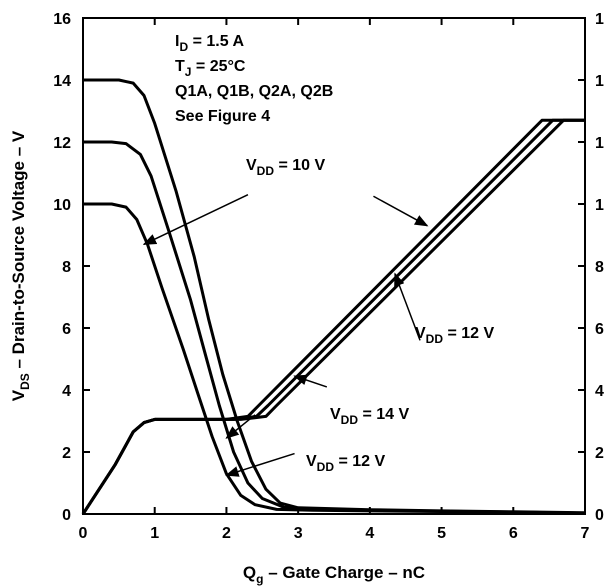 The image size is (606, 586). I want to click on x-tick-label: 4, so click(369, 533).